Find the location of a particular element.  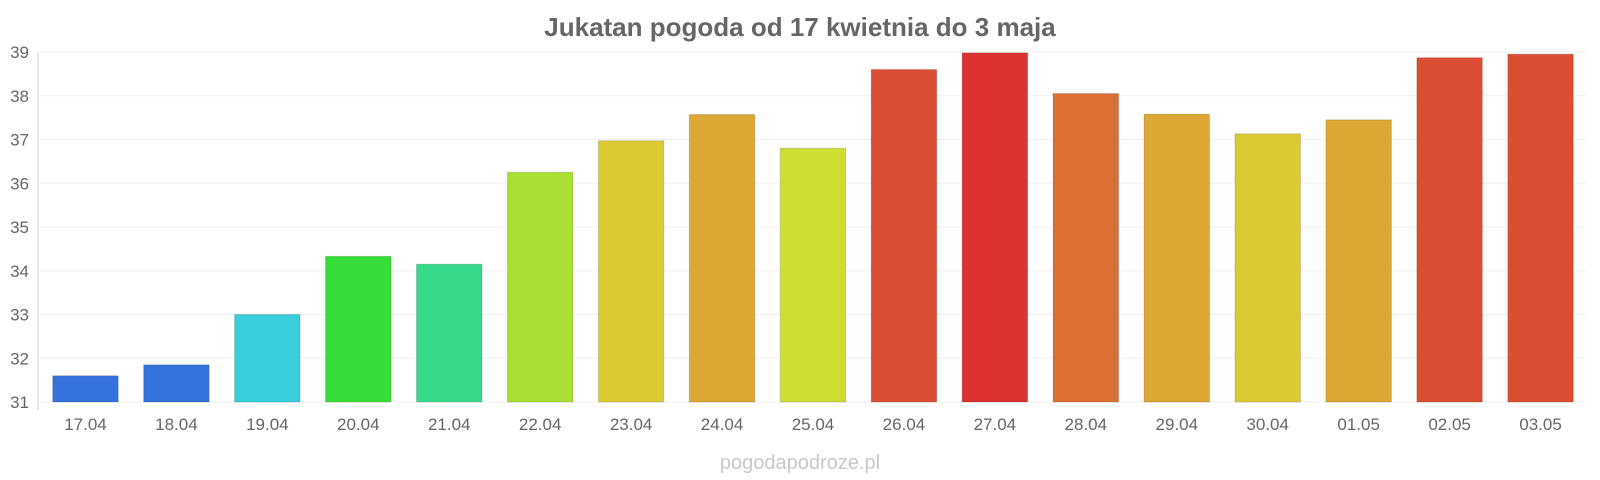

x-tick-label: 30.04 is located at coordinates (1267, 424).